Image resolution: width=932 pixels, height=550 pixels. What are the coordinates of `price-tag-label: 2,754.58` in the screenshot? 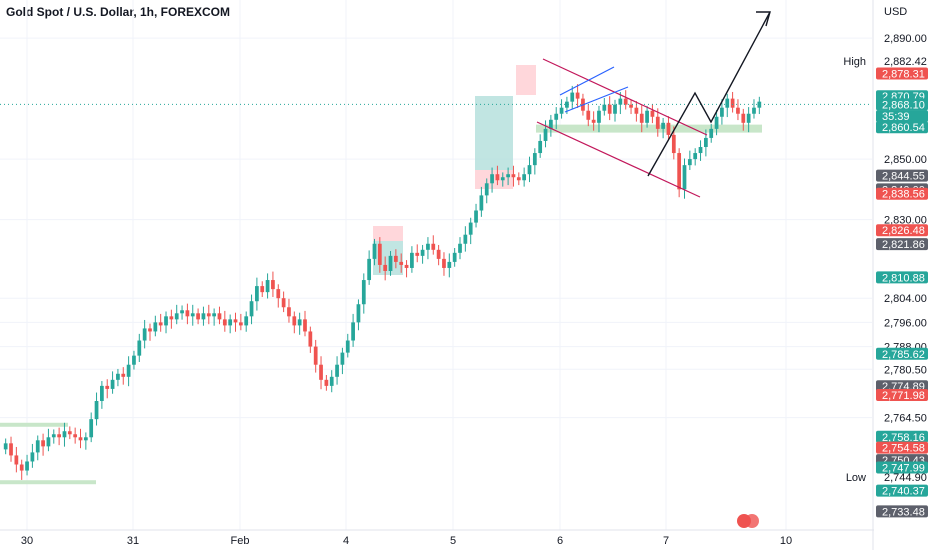 It's located at (903, 449).